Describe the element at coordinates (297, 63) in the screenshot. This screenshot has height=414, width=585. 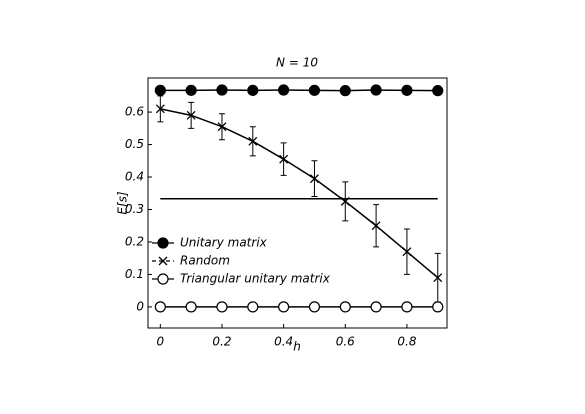
I see `chart-title: N = 10` at that location.